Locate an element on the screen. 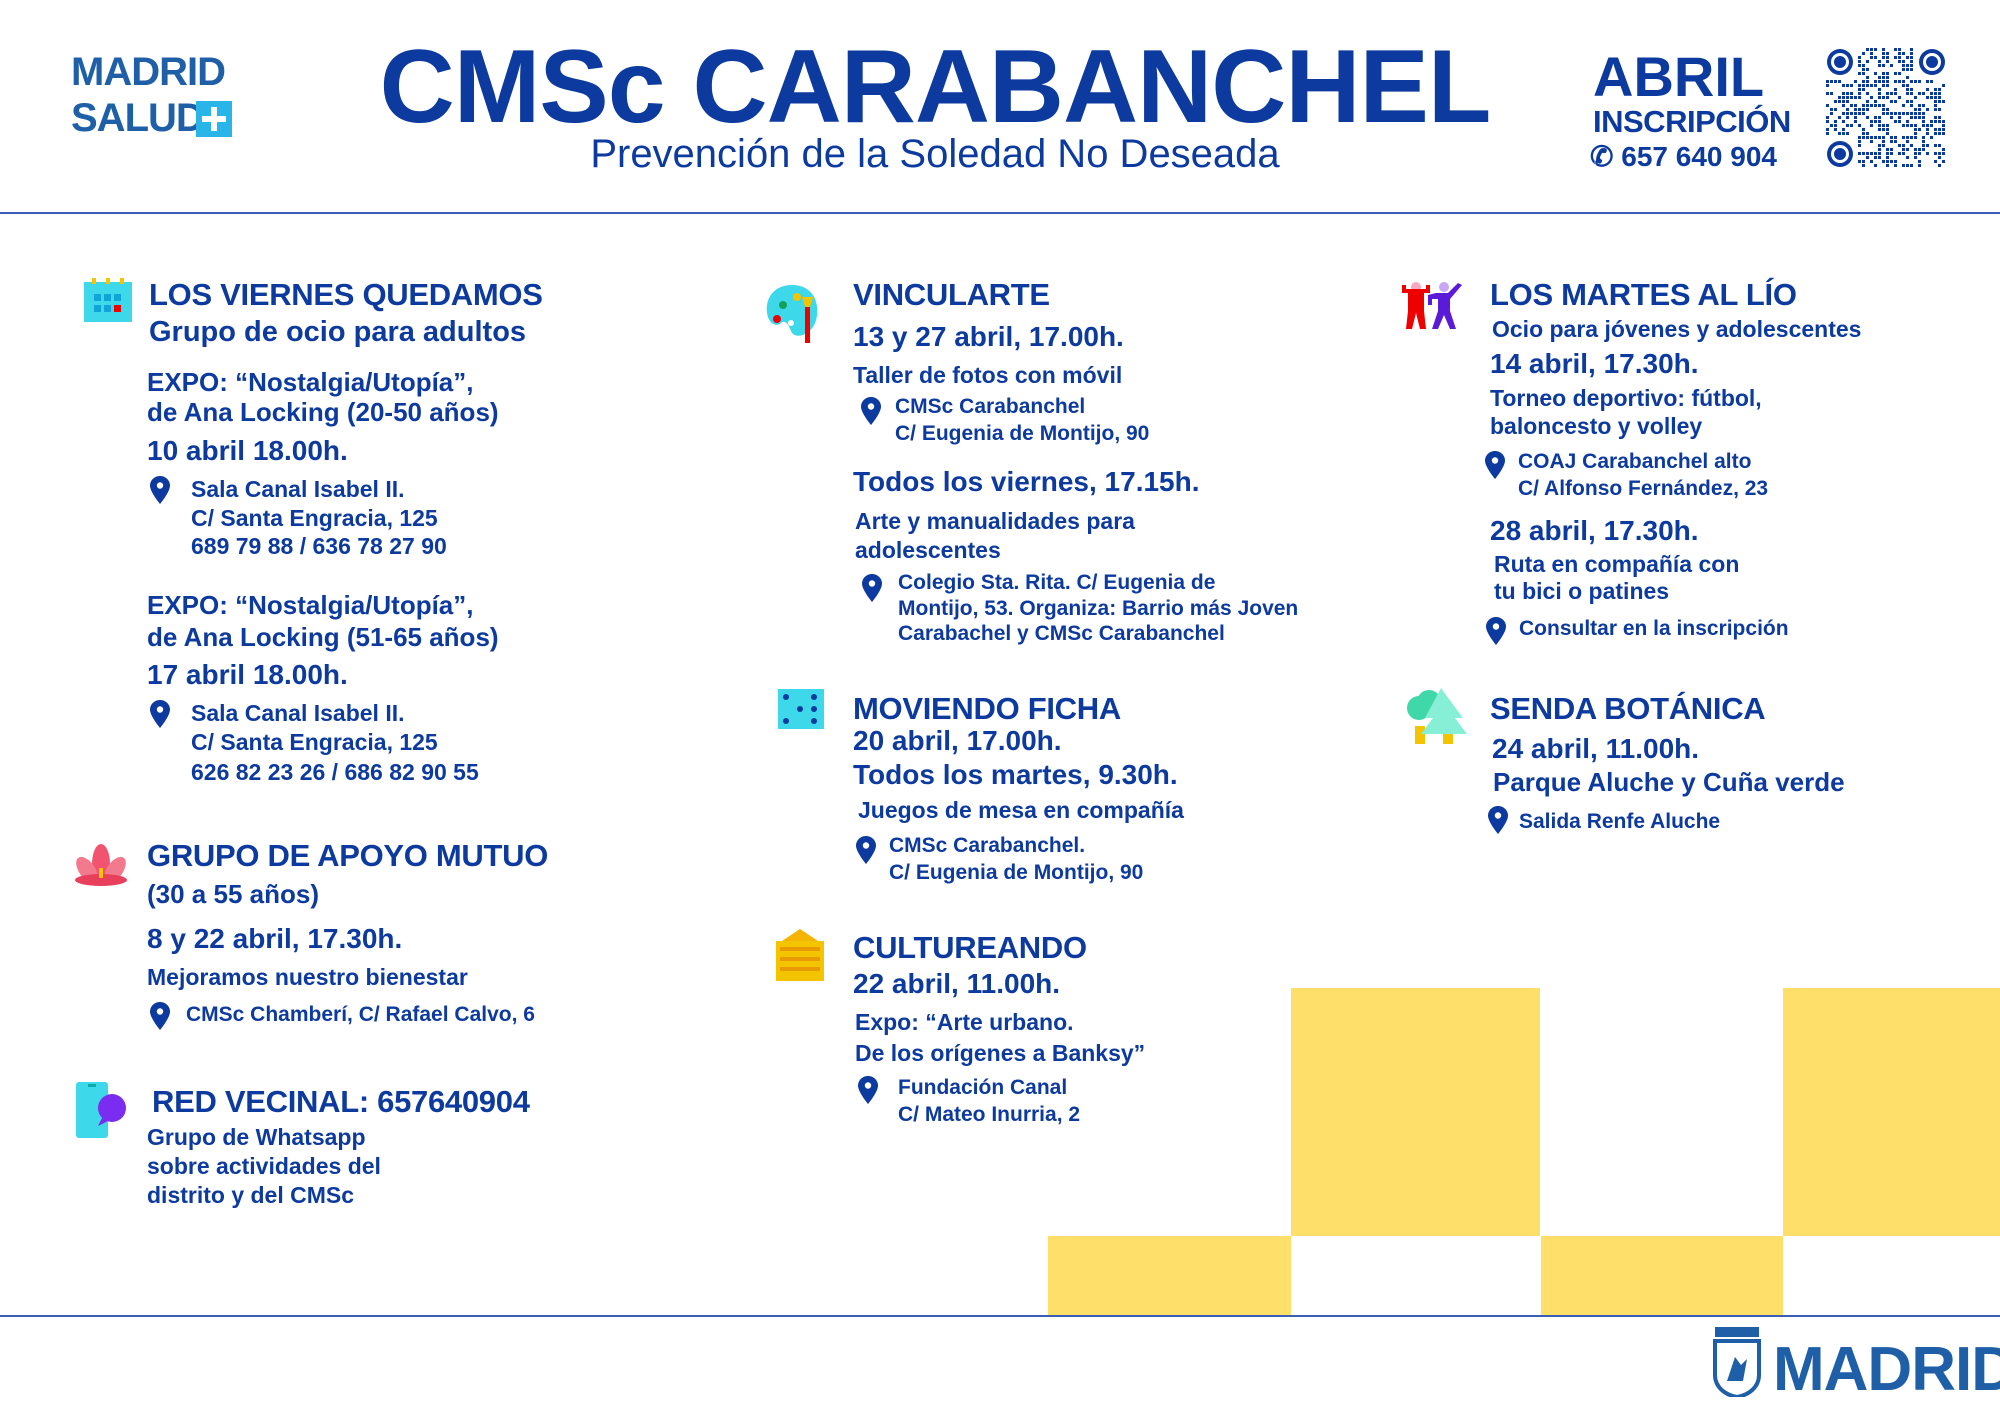 Image resolution: width=2000 pixels, height=1414 pixels. vincularte-address2: Montijo, 53. Organiza: Barrio más Joven is located at coordinates (1098, 608).